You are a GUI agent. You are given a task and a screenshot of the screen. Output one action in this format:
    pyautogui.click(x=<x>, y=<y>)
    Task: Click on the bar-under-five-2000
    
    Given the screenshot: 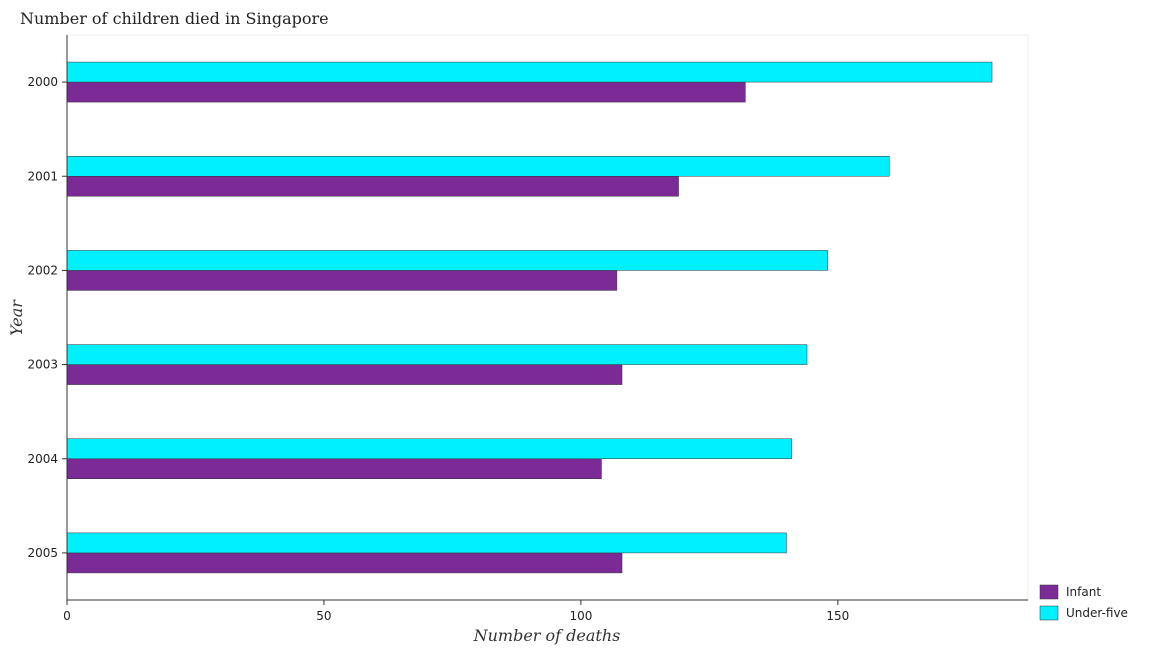 What is the action you would take?
    pyautogui.click(x=529, y=72)
    